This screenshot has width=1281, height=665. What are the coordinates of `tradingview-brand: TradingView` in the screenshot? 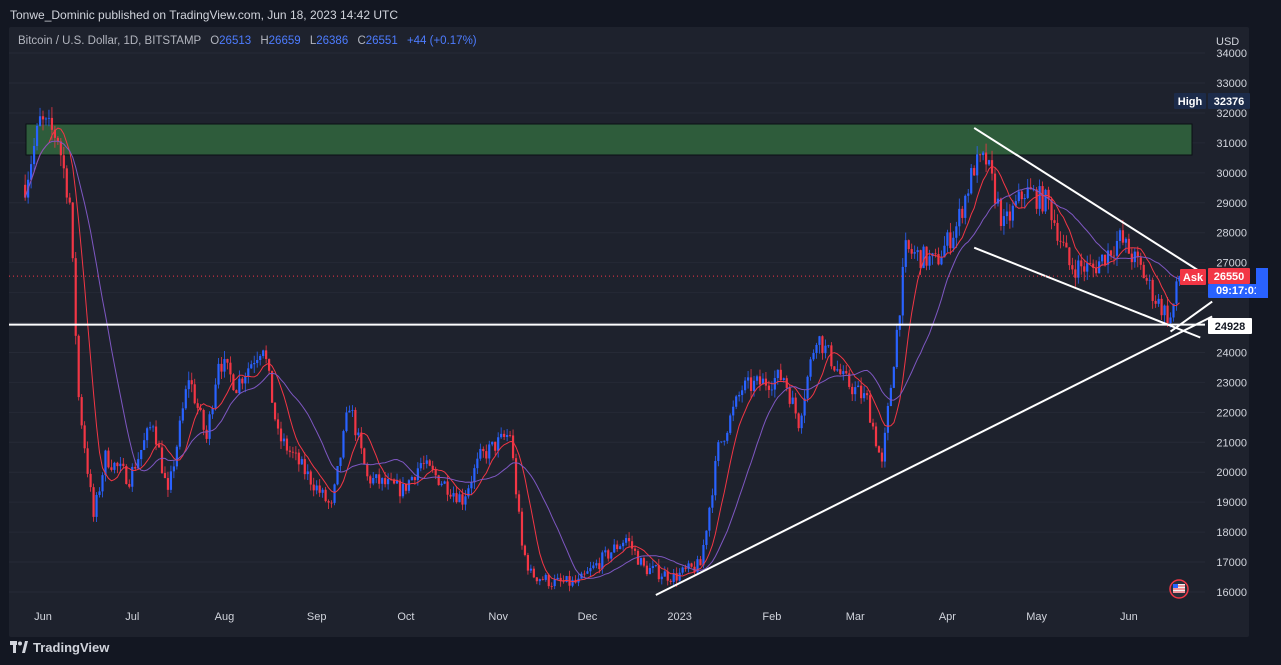 It's located at (59, 647).